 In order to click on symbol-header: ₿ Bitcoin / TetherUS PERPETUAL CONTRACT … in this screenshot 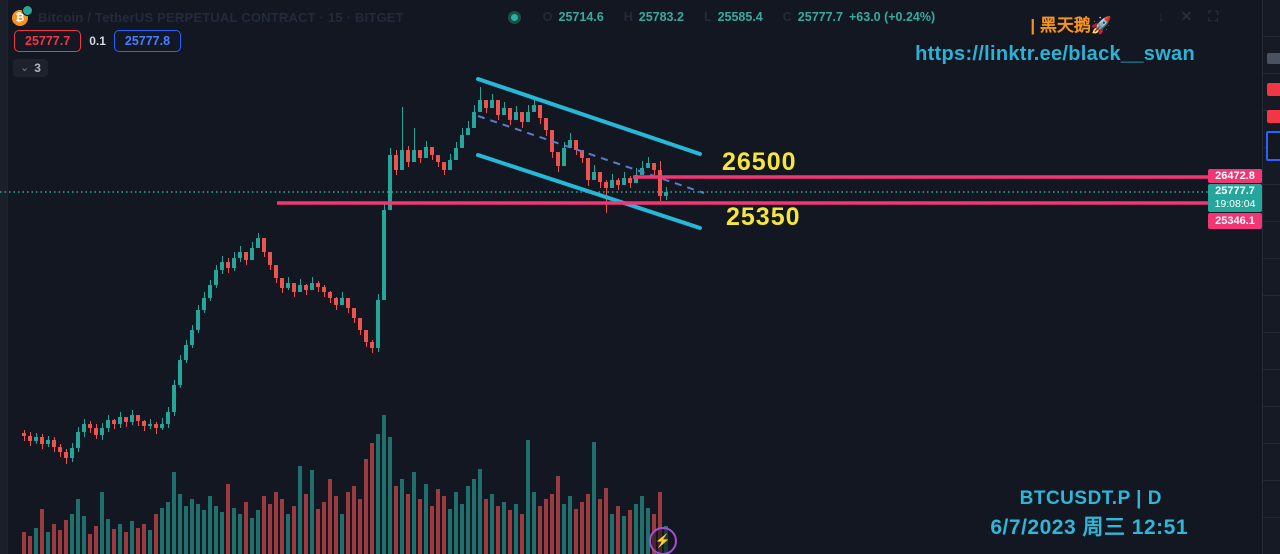, I will do `click(473, 16)`.